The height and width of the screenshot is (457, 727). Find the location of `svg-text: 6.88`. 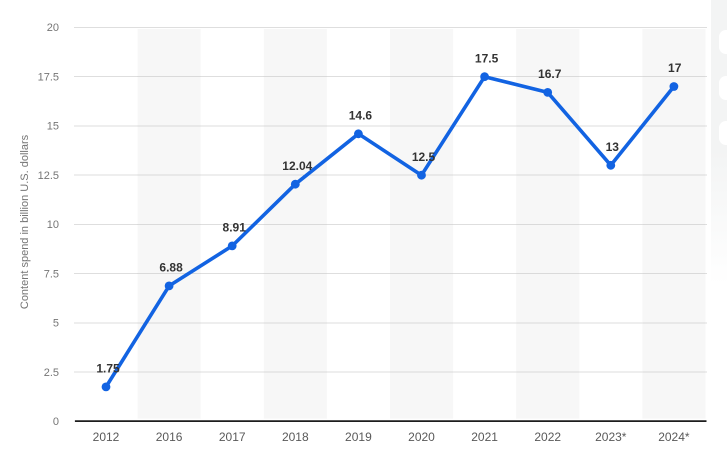

svg-text: 6.88 is located at coordinates (171, 268).